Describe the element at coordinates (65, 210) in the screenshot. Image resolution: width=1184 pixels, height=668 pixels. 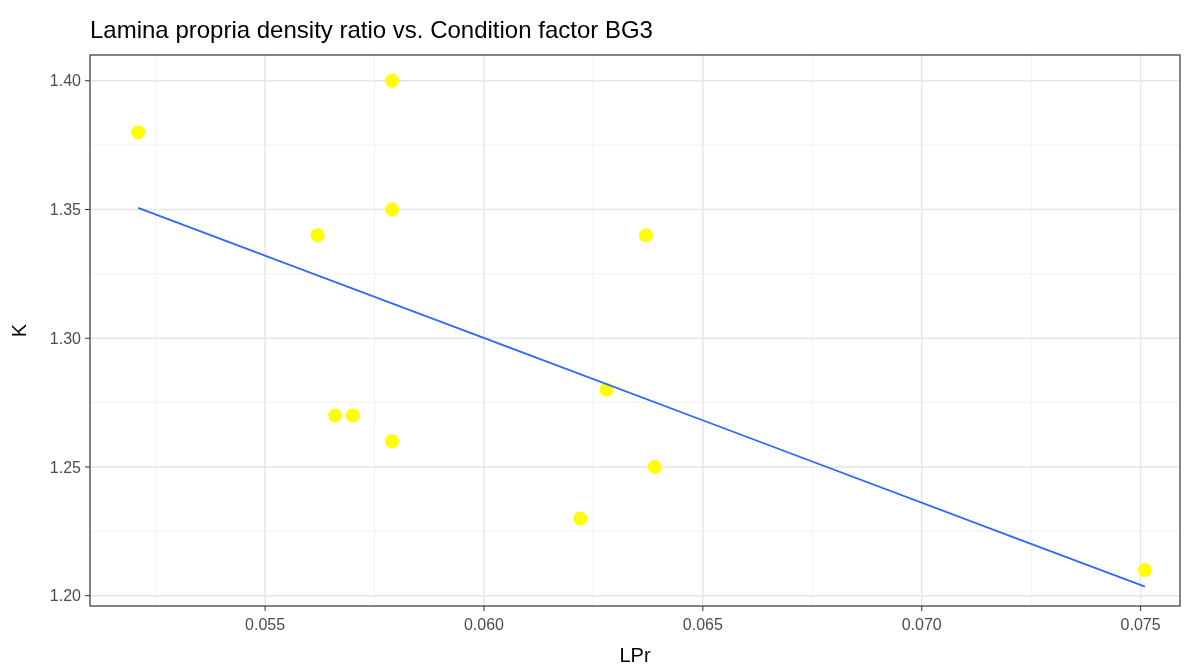
I see `y-tick-label: 1.35` at that location.